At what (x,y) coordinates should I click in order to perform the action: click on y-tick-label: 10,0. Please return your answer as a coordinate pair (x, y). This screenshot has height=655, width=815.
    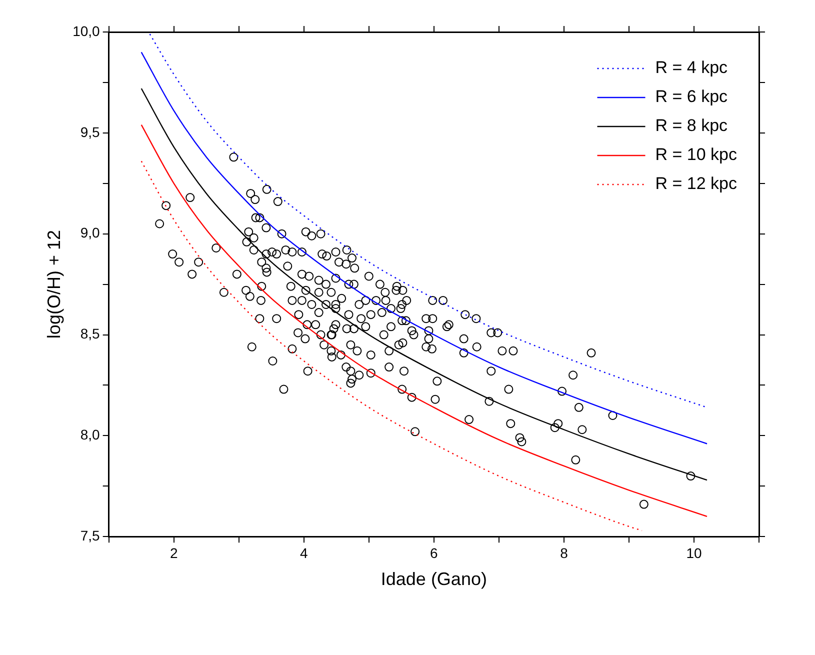
    Looking at the image, I should click on (86, 30).